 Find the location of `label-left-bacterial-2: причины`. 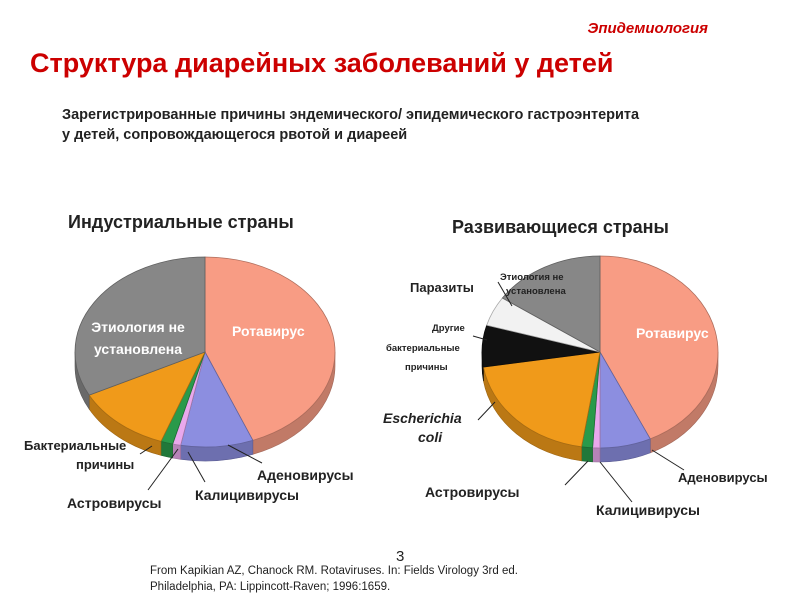

label-left-bacterial-2: причины is located at coordinates (105, 464).